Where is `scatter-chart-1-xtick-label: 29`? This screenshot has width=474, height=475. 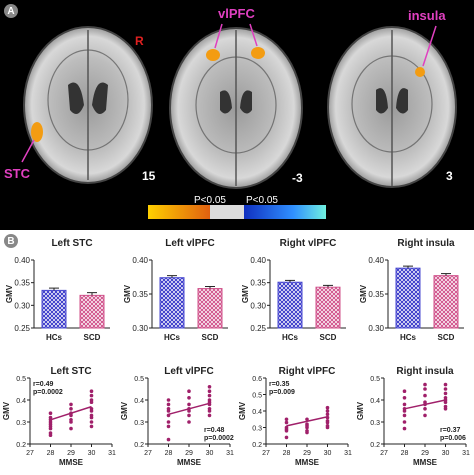
scatter-chart-1-xtick-label: 29 is located at coordinates (71, 453).